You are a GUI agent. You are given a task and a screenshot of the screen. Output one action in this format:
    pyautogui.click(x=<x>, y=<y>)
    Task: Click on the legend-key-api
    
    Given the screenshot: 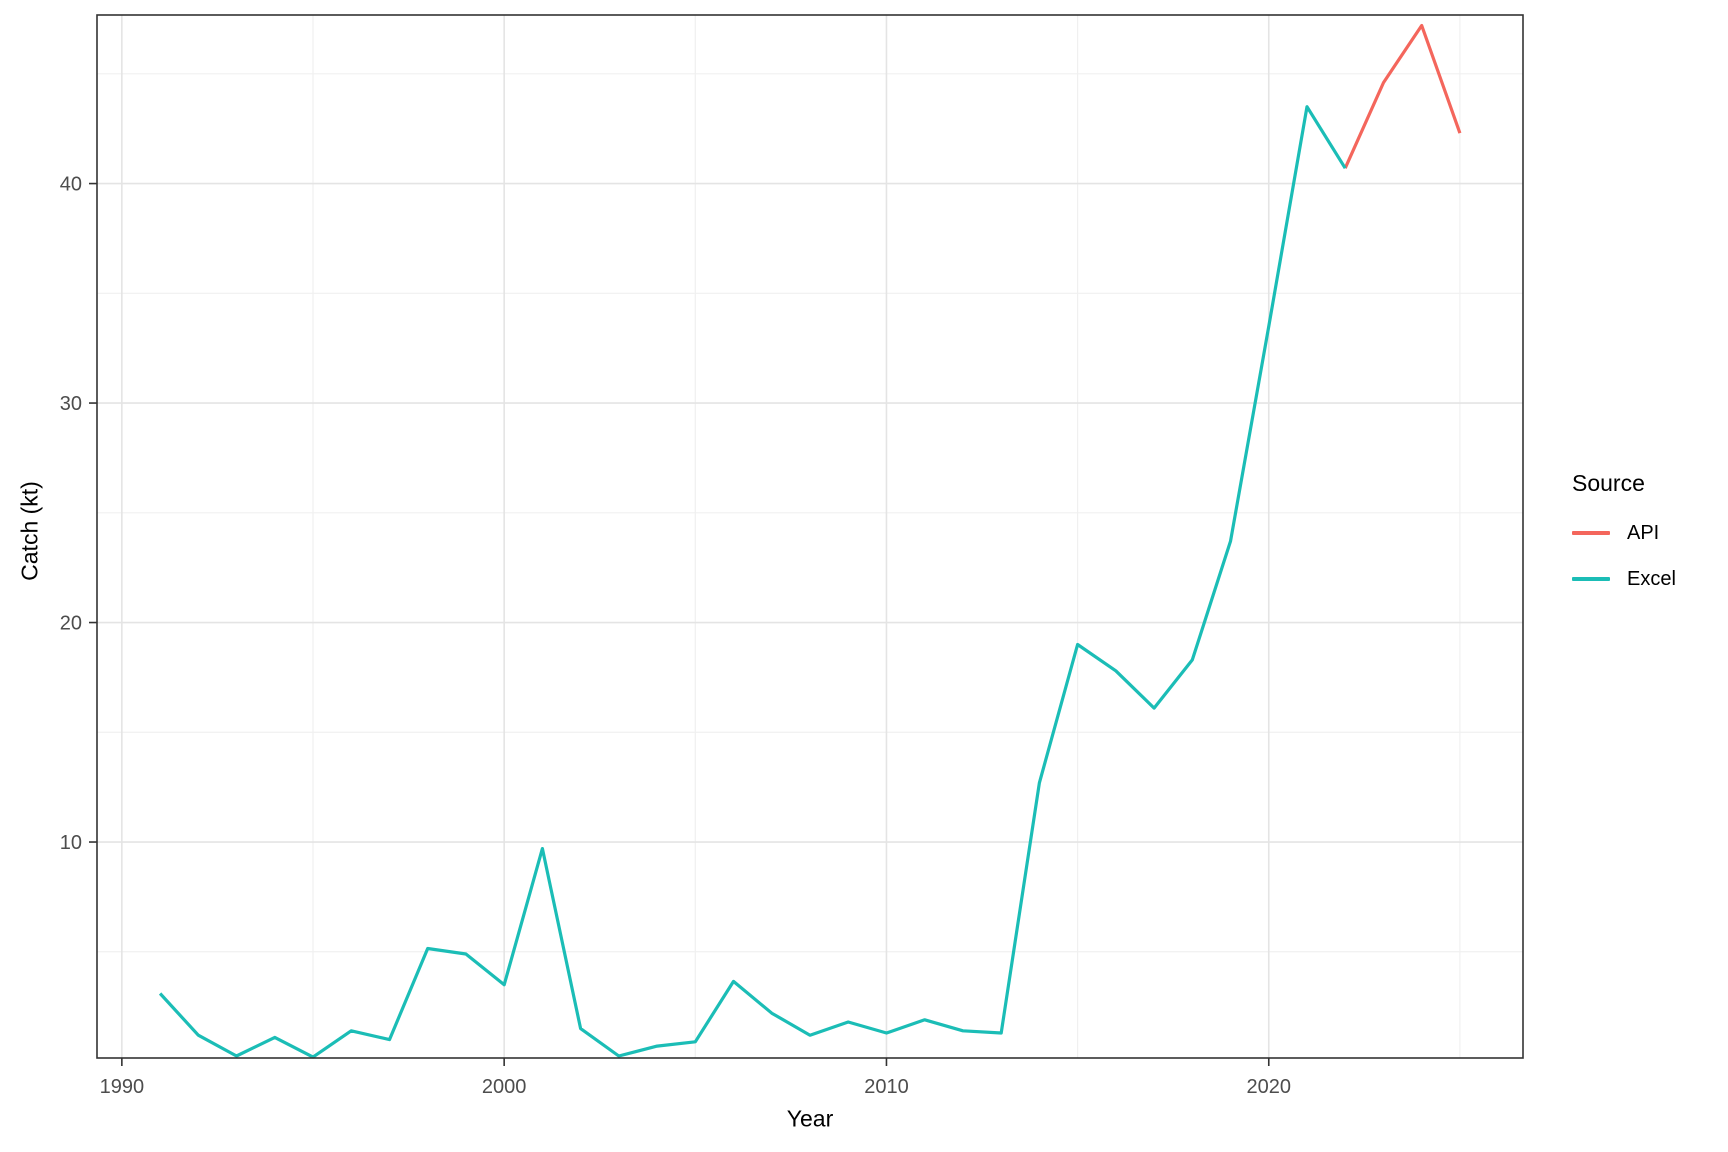 What is the action you would take?
    pyautogui.click(x=1591, y=533)
    